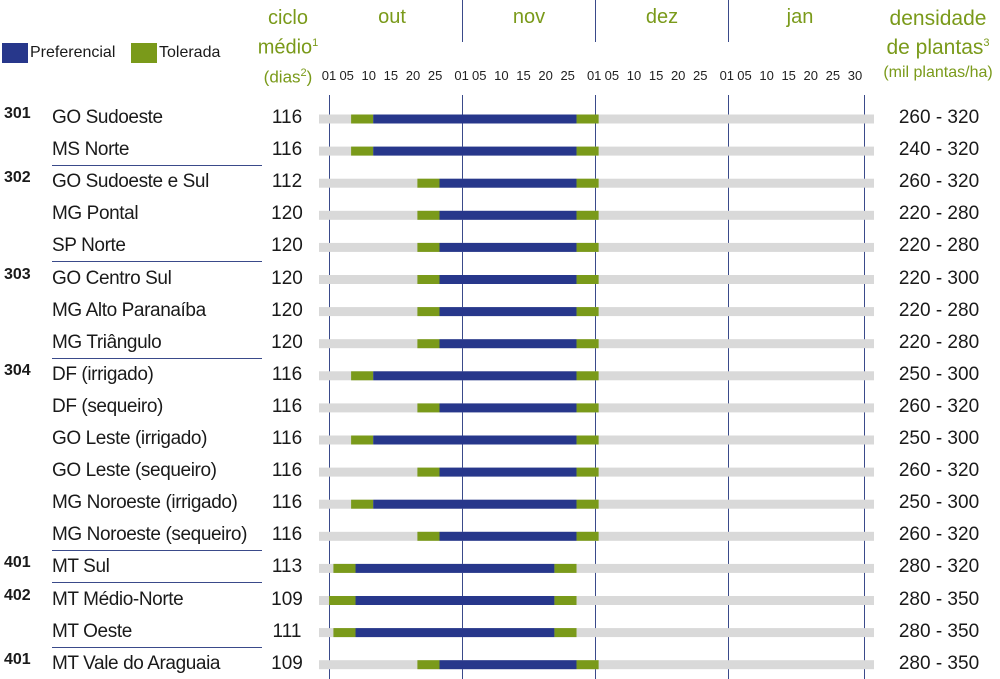 The image size is (1000, 679). What do you see at coordinates (939, 214) in the screenshot?
I see `densidade-value: 220 - 280` at bounding box center [939, 214].